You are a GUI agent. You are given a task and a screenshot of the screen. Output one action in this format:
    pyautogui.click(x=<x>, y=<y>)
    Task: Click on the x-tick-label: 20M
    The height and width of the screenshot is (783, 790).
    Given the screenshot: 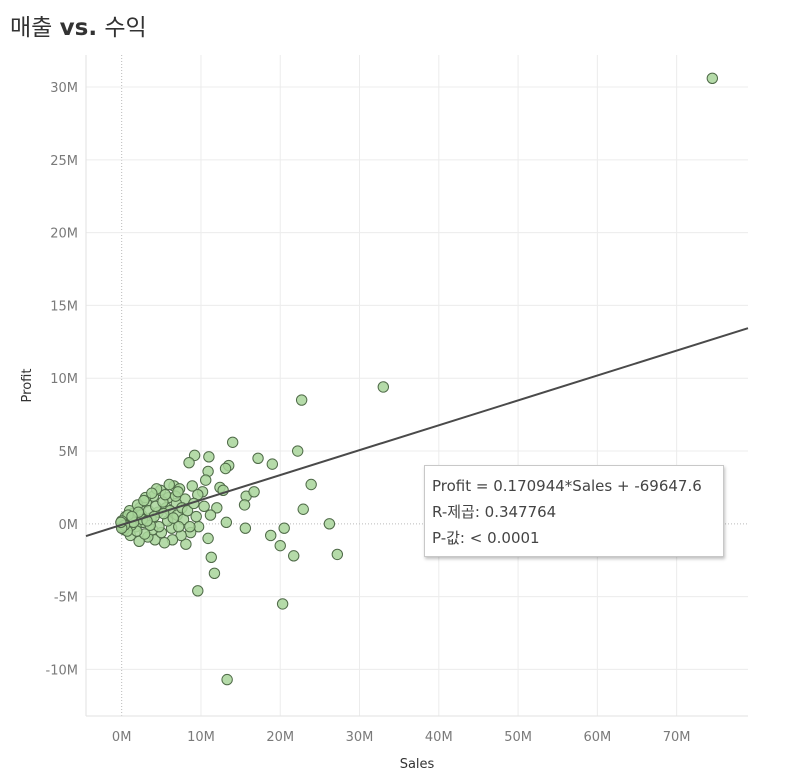 What is the action you would take?
    pyautogui.click(x=280, y=737)
    